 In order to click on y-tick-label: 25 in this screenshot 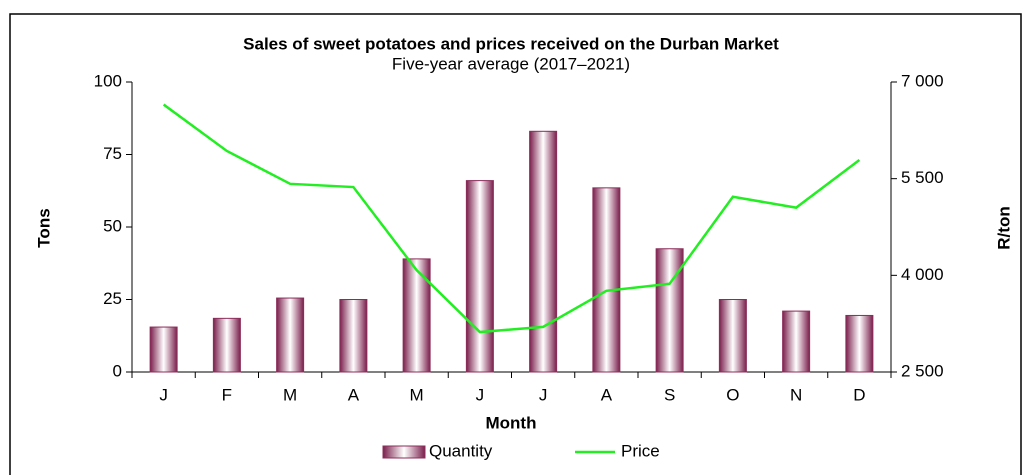, I will do `click(112, 298)`.